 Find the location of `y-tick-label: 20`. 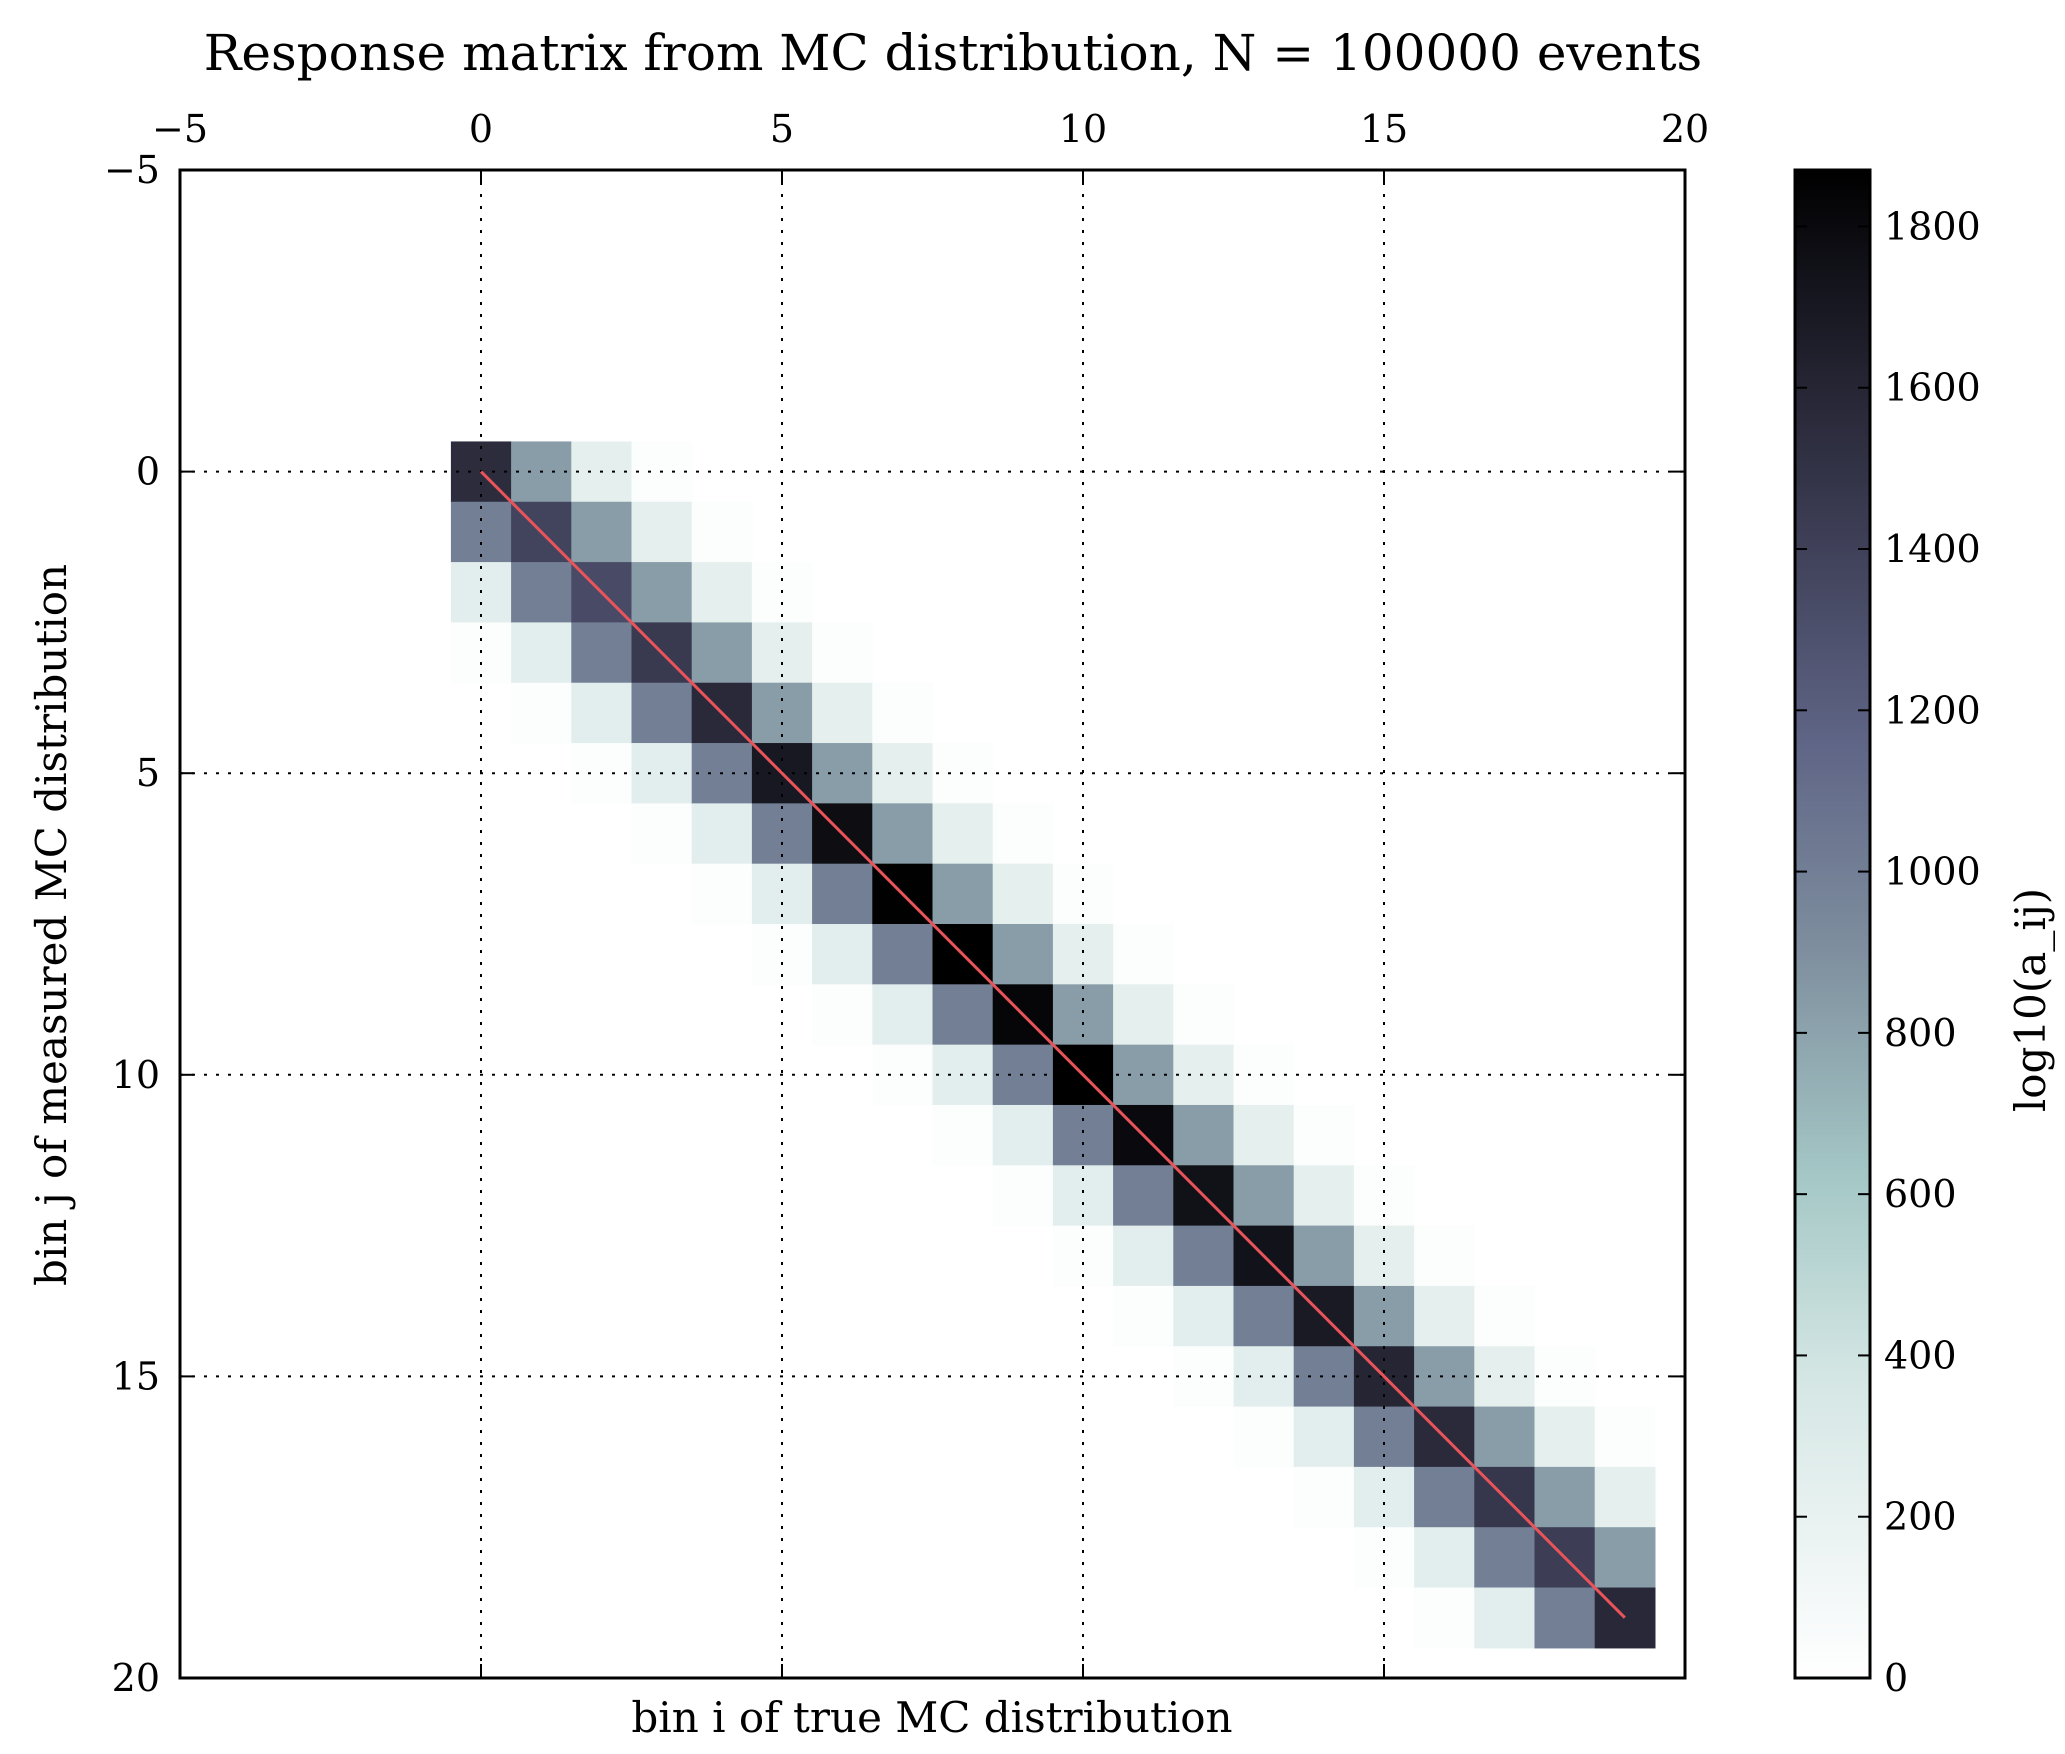

y-tick-label: 20 is located at coordinates (136, 1678).